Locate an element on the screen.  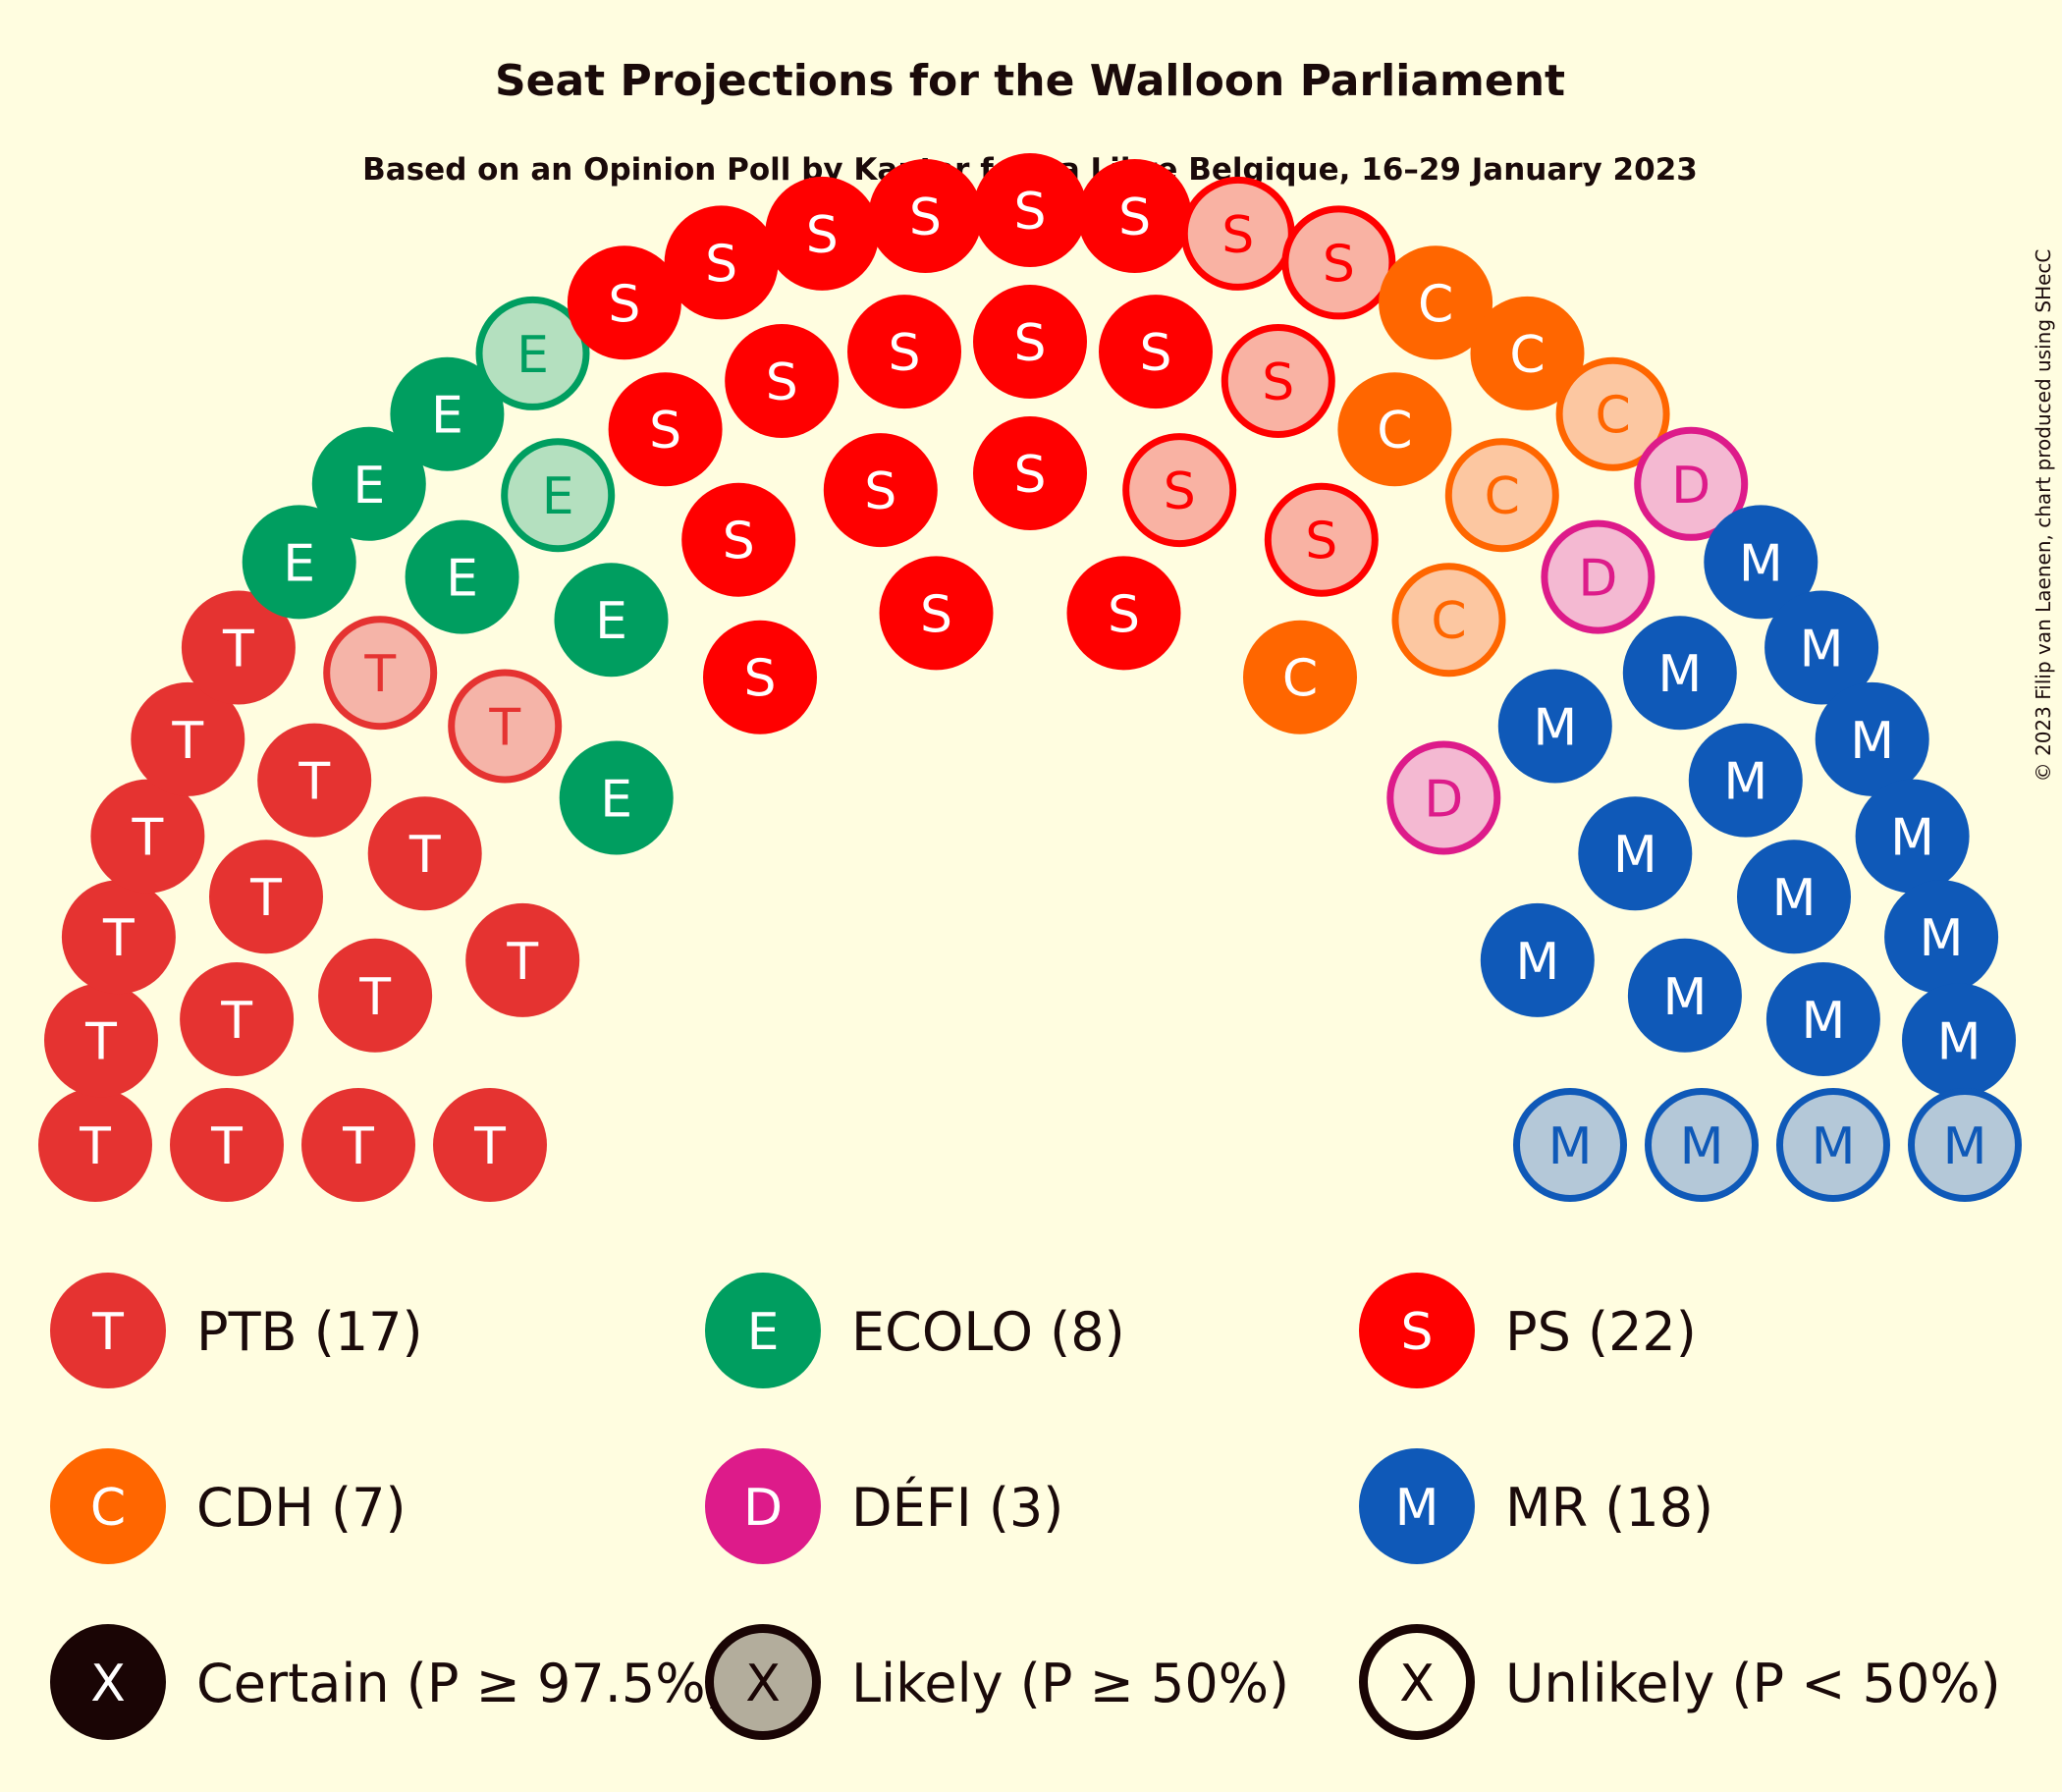
legend-letter: M is located at coordinates (1417, 1508).